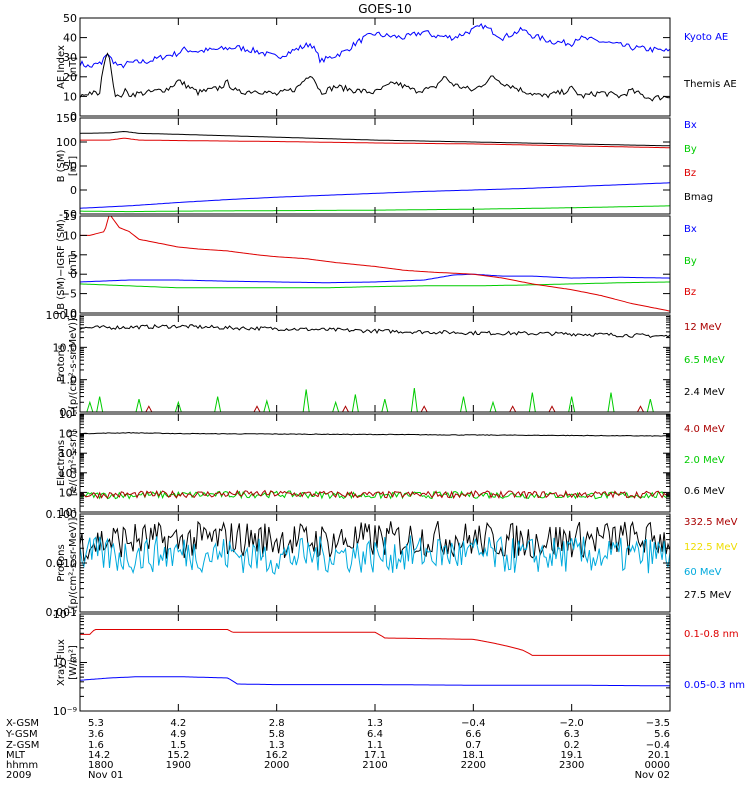  What do you see at coordinates (73, 463) in the screenshot?
I see `y-axis-label: [e/(cm²-s-sr)]` at bounding box center [73, 463].